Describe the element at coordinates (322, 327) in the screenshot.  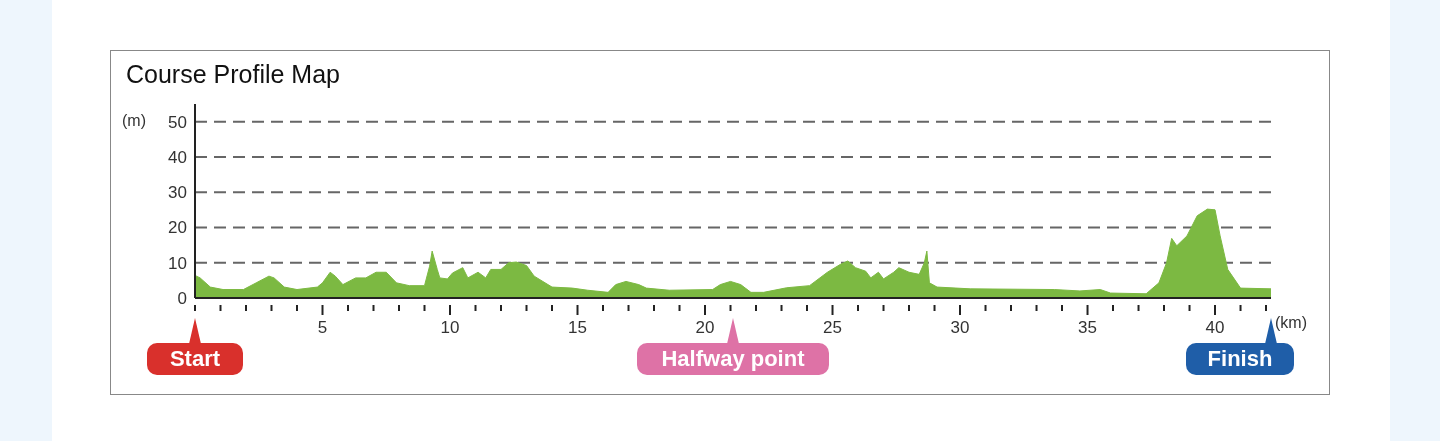
I see `x-tick-label: 5` at that location.